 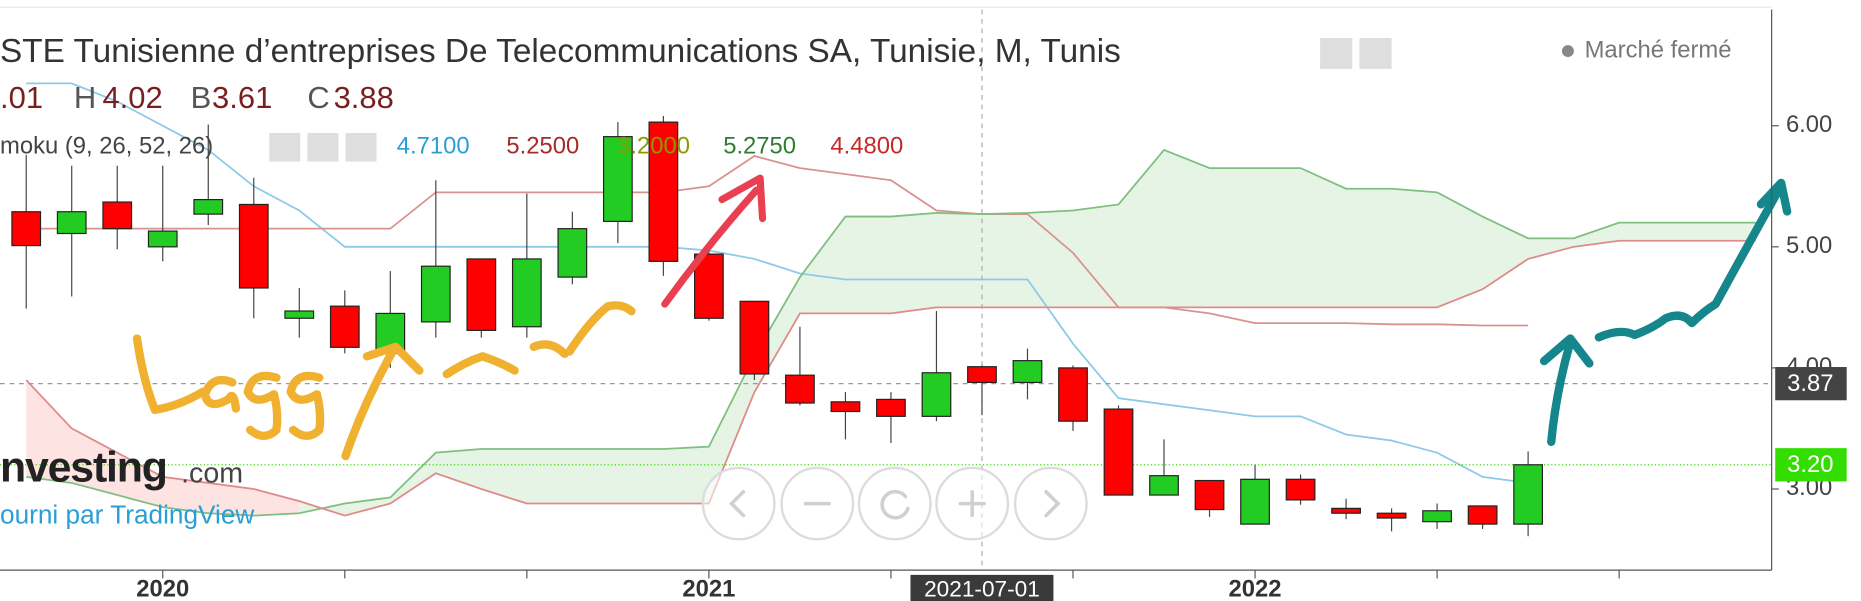 I want to click on price-label: 3.20, so click(x=1810, y=464).